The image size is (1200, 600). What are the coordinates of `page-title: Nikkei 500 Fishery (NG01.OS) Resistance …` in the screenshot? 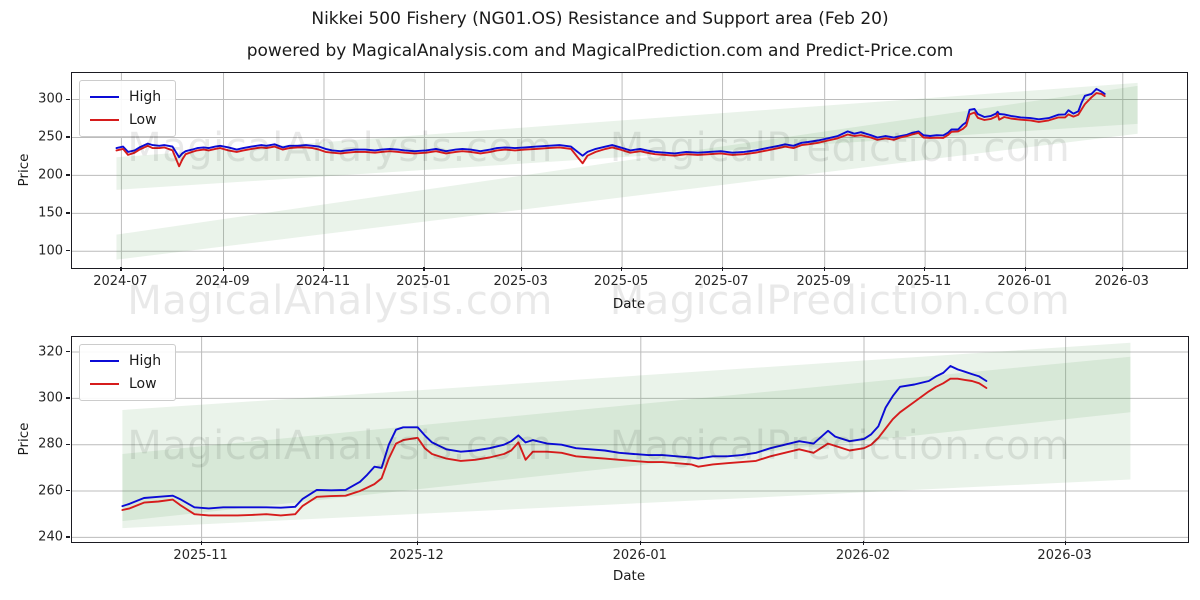 It's located at (600, 19).